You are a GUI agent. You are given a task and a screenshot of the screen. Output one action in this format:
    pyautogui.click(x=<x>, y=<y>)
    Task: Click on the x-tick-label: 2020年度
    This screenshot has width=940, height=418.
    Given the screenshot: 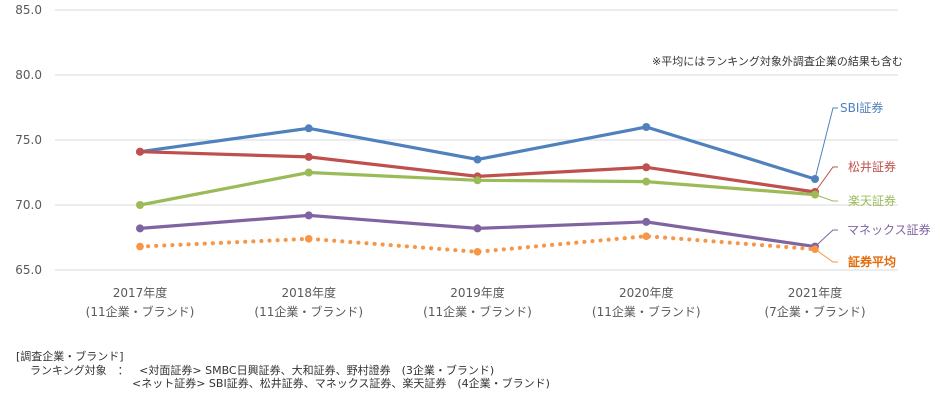 What is the action you would take?
    pyautogui.click(x=646, y=292)
    